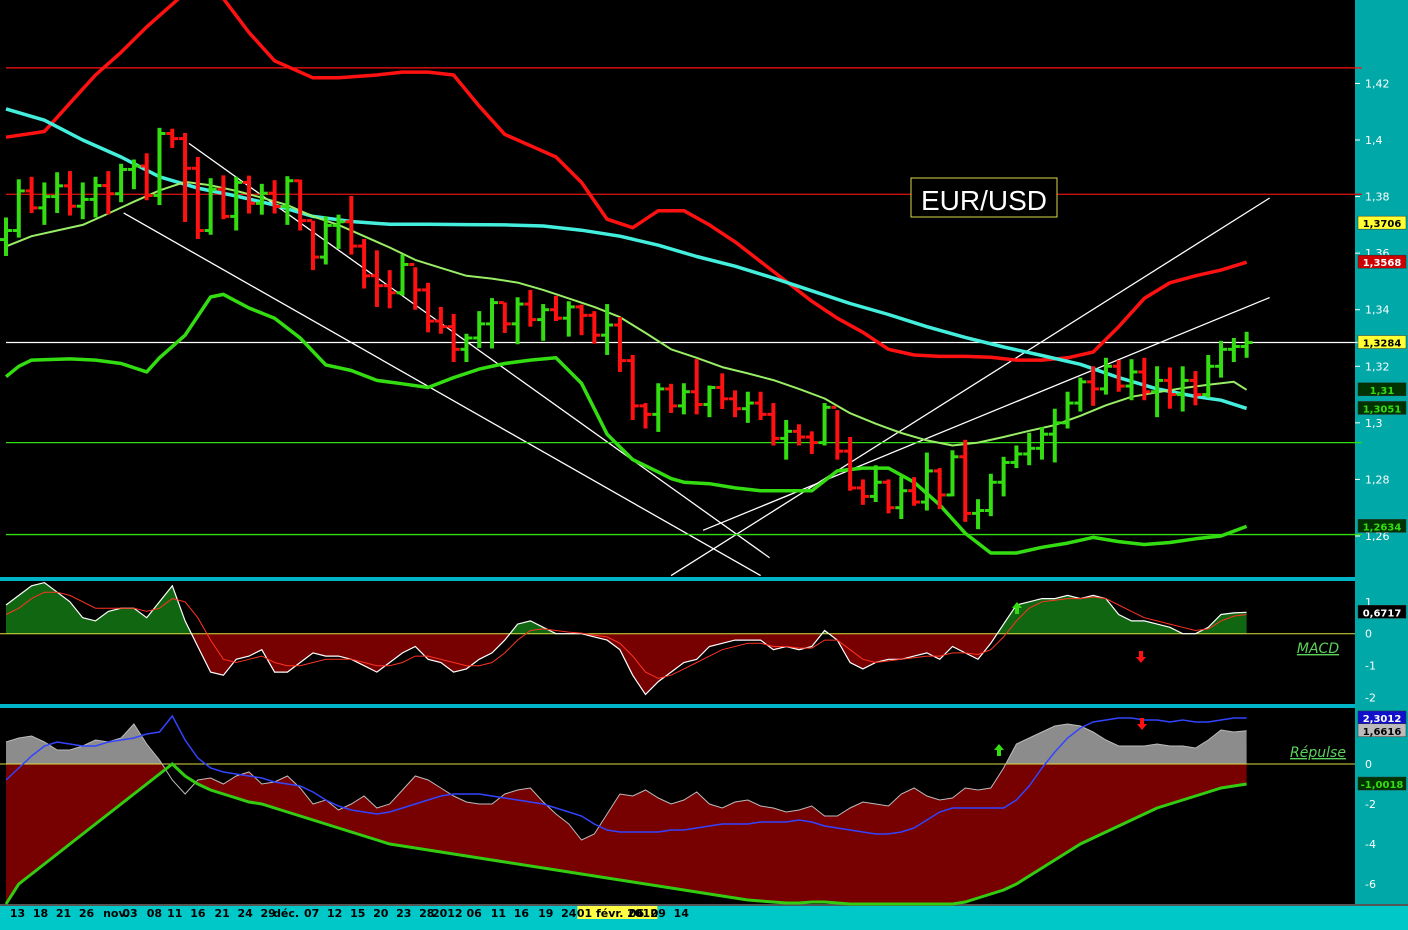 The image size is (1408, 930). What do you see at coordinates (1382, 408) in the screenshot?
I see `price-tag-bg` at bounding box center [1382, 408].